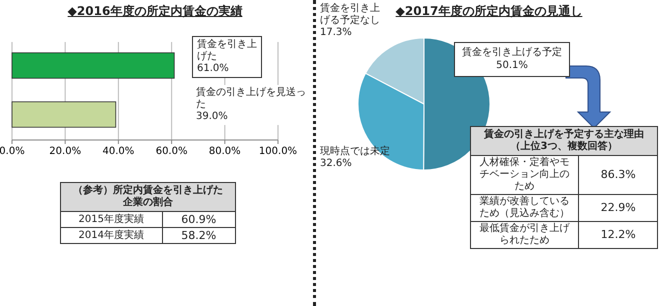 This screenshot has height=306, width=660. Describe the element at coordinates (489, 11) in the screenshot. I see `chart-title: ◆2017年度の所定内賃金の見通し` at that location.